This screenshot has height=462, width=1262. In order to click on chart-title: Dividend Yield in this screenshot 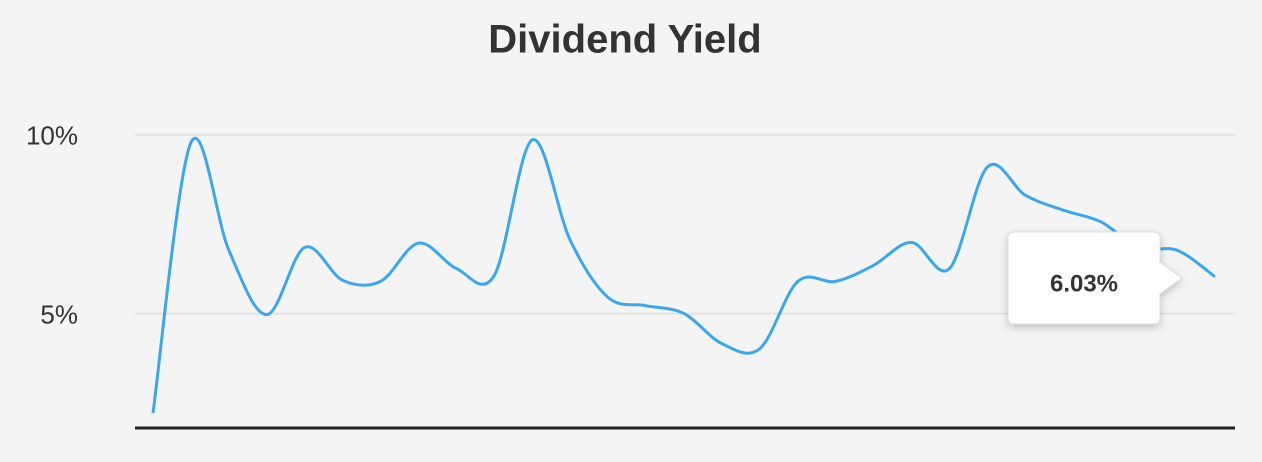, I will do `click(624, 40)`.